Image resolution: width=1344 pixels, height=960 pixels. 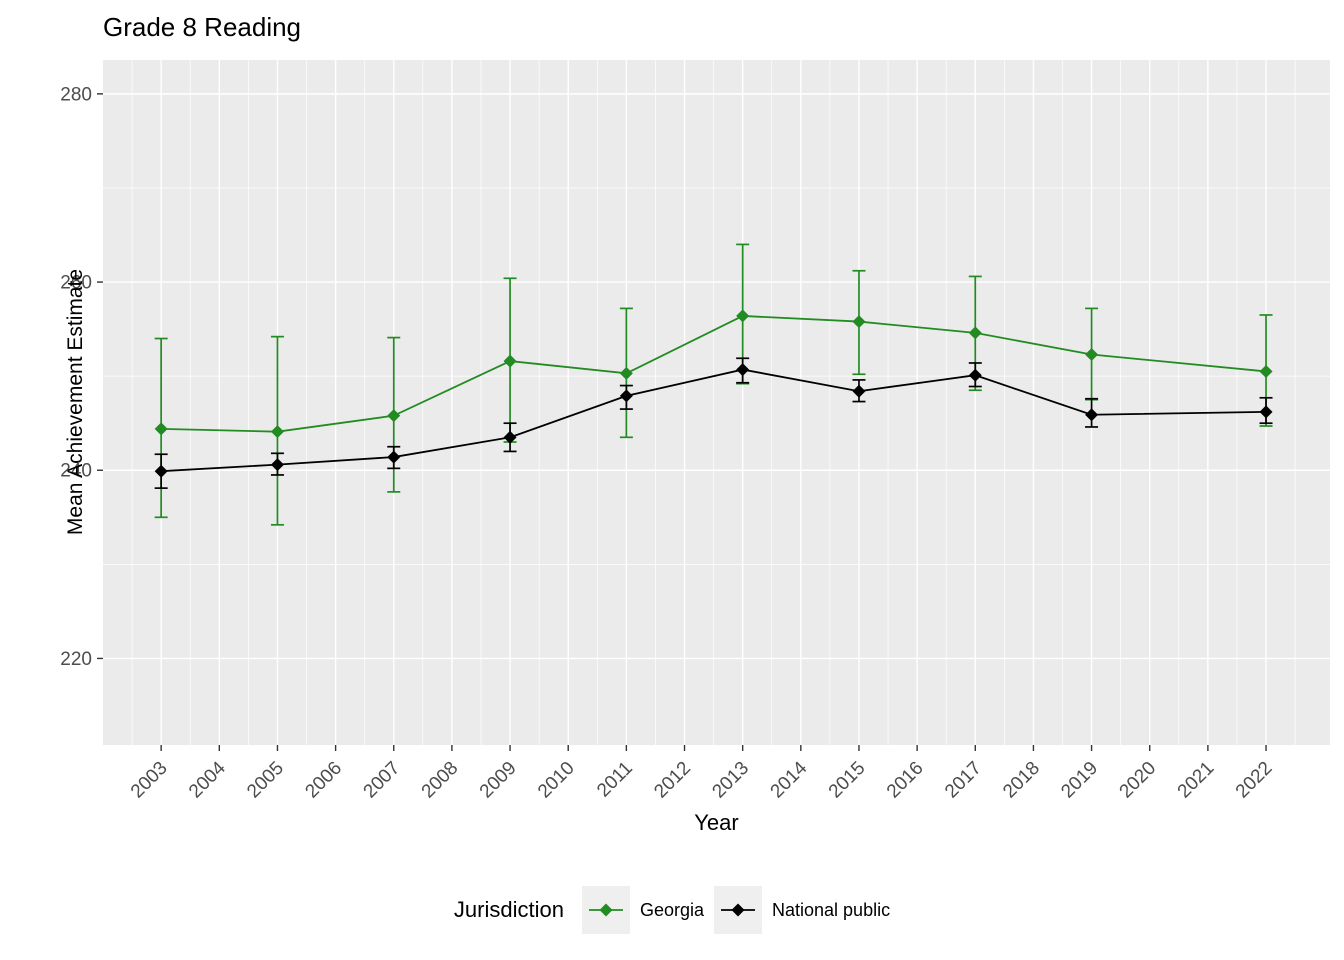 I want to click on x-tick-label: 2016, so click(x=905, y=780).